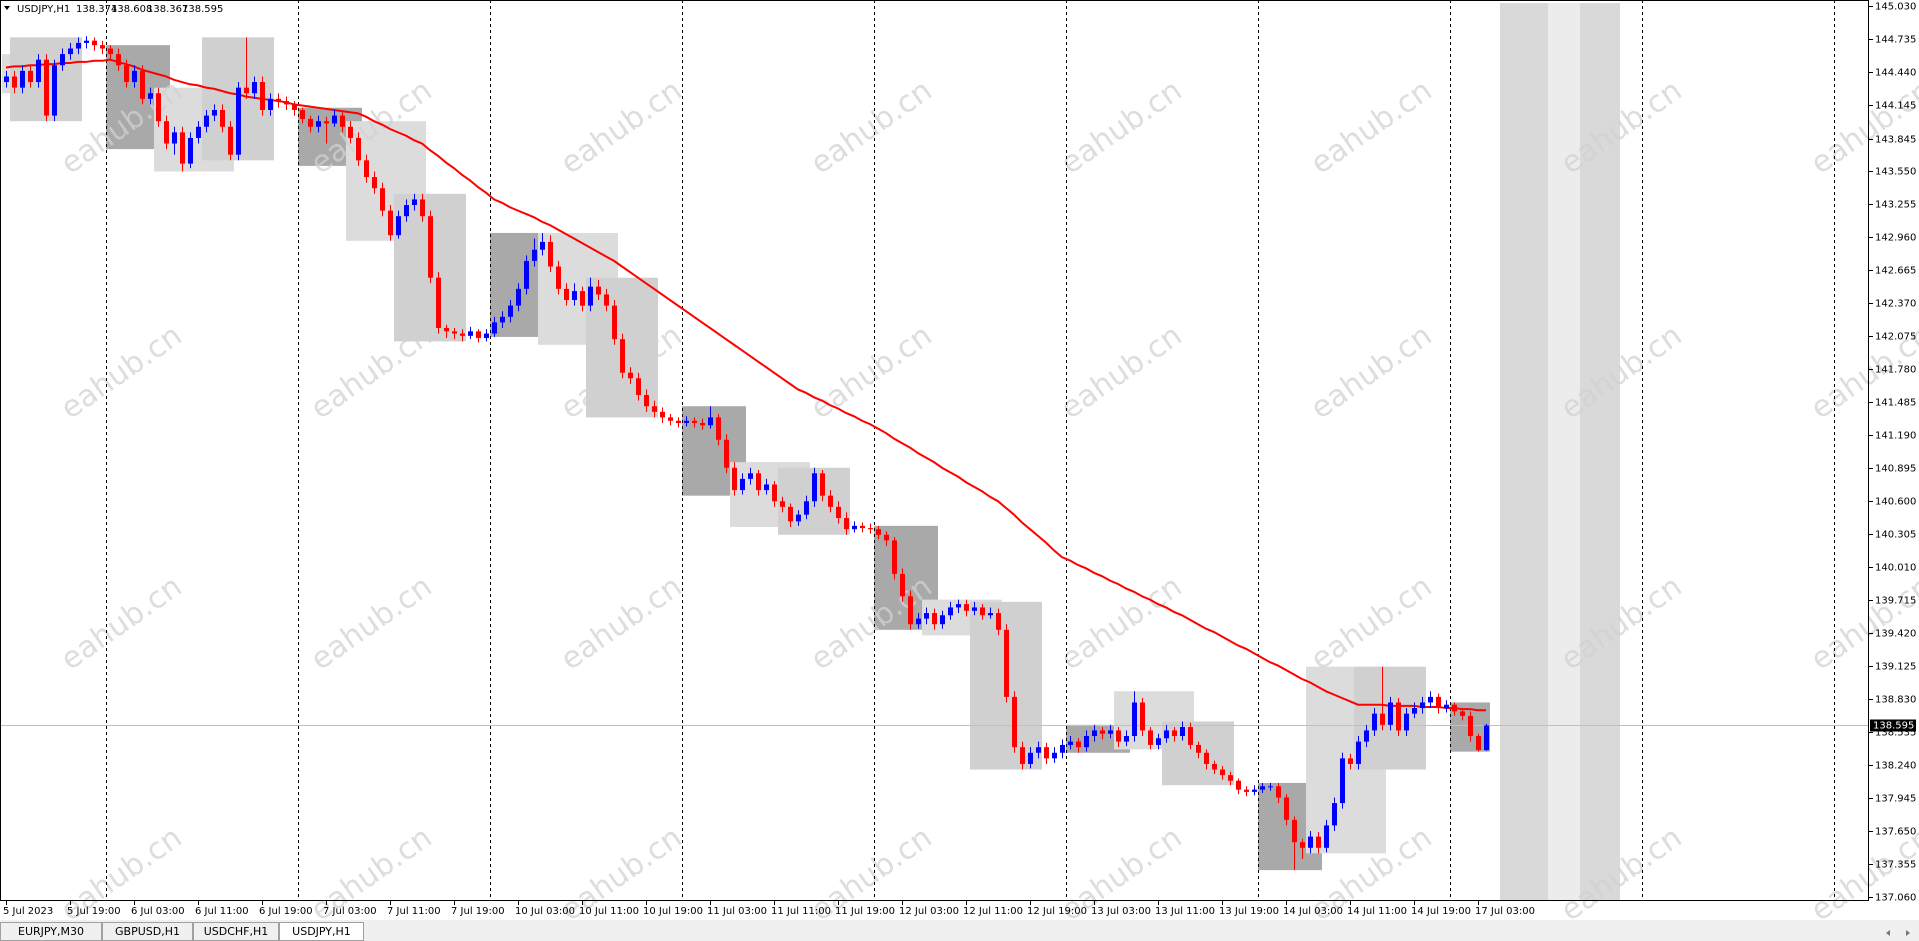 The width and height of the screenshot is (1919, 941). I want to click on x-tick-label: 17 Jul 03:00, so click(1505, 911).